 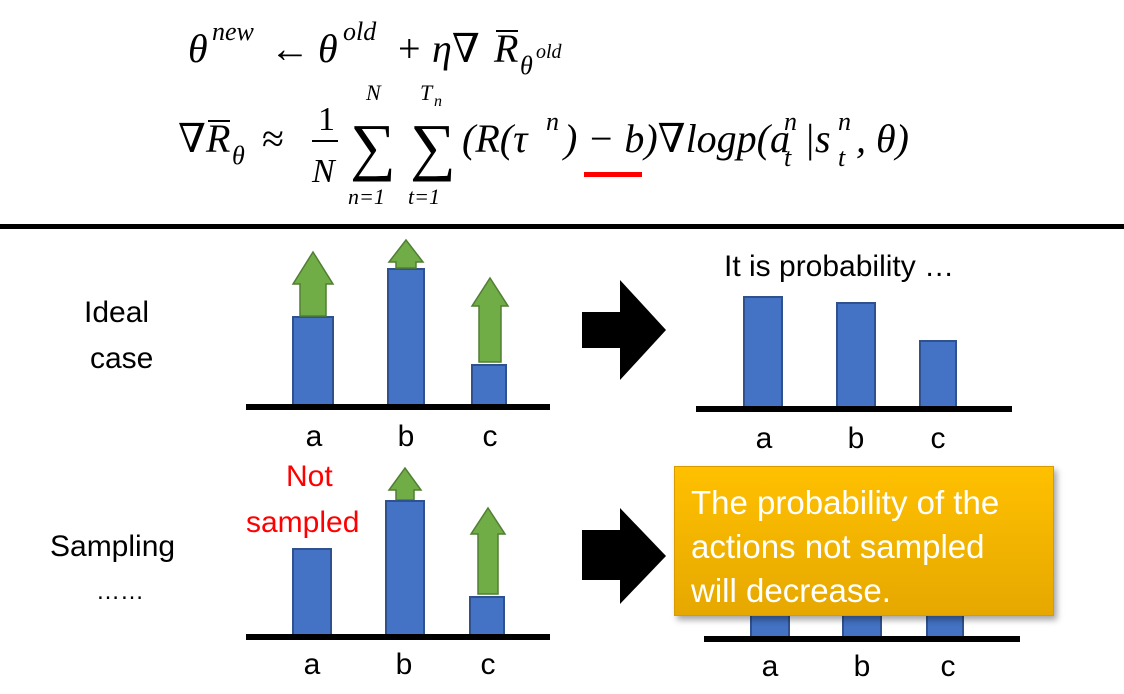 I want to click on ideal-right-bar-c, so click(x=938, y=375).